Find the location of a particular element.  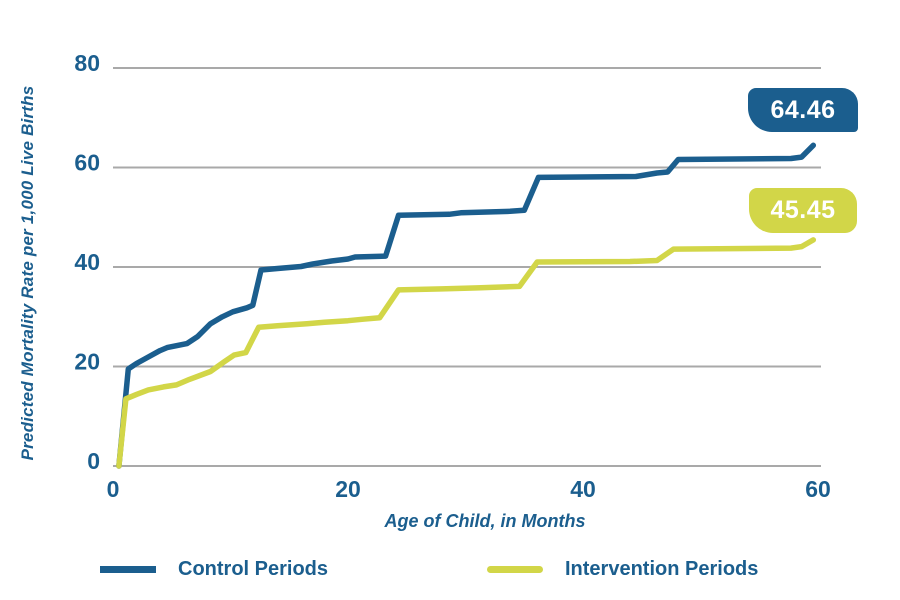

x-tick-label-0: 0 is located at coordinates (113, 489).